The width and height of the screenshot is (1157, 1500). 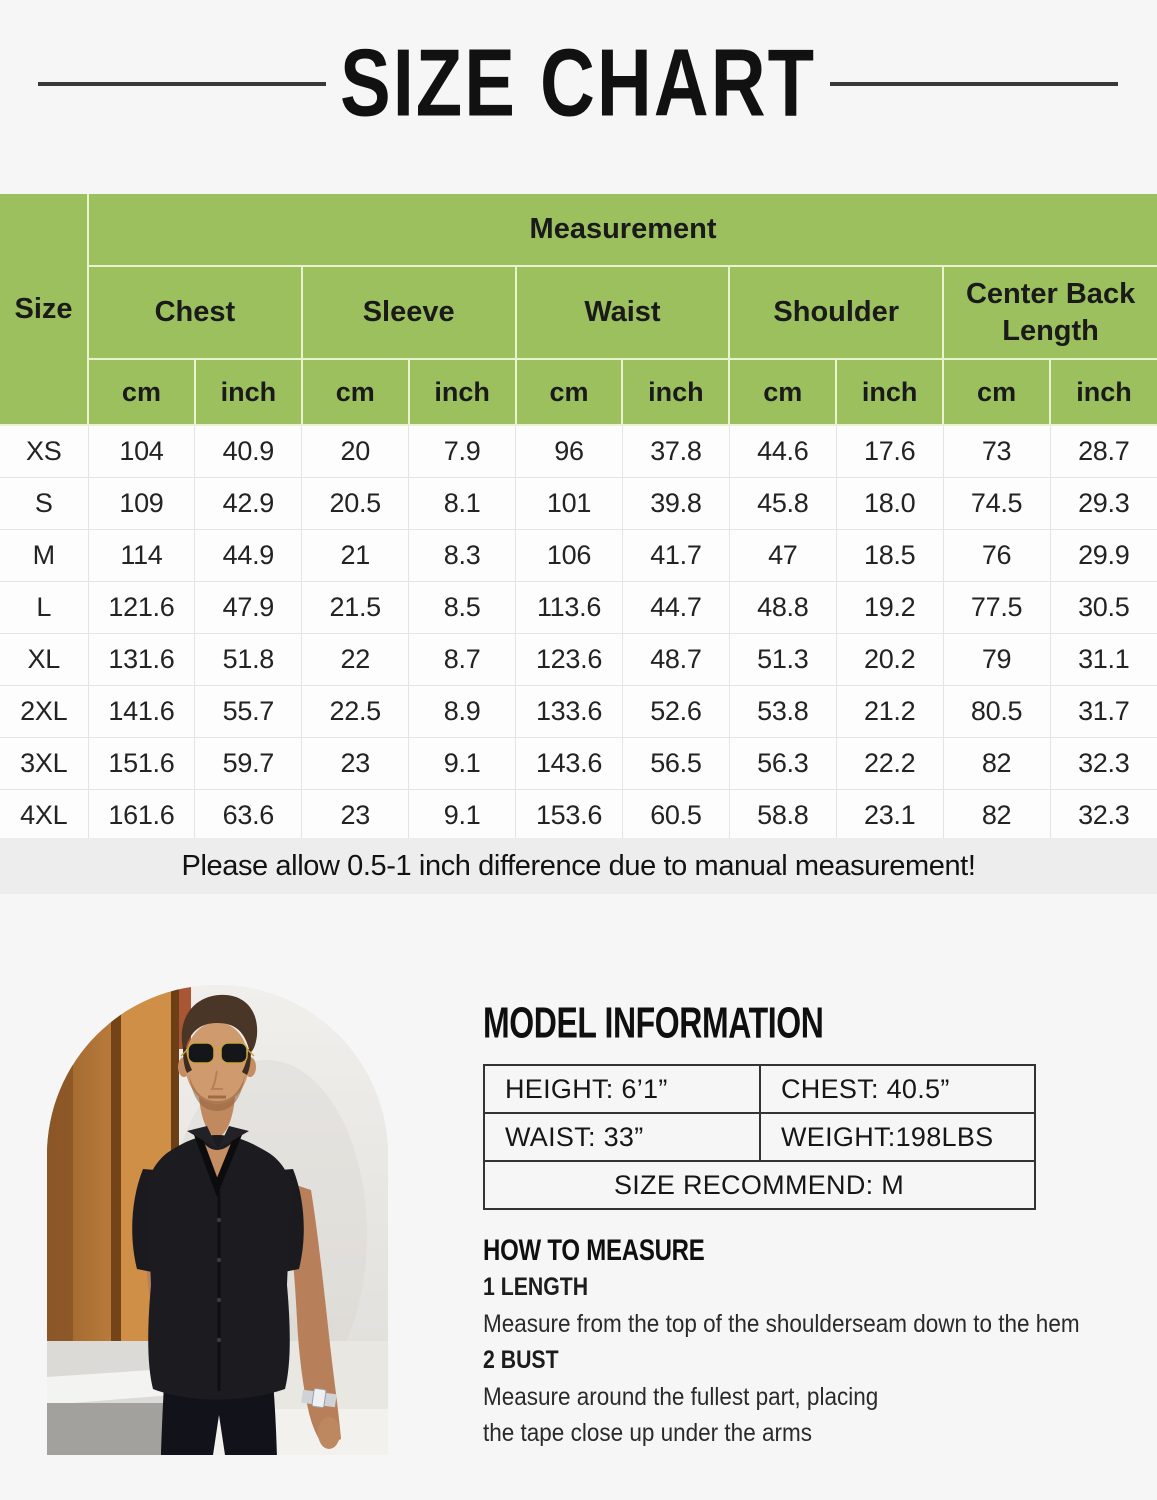 What do you see at coordinates (44, 309) in the screenshot?
I see `size-column-header: Size` at bounding box center [44, 309].